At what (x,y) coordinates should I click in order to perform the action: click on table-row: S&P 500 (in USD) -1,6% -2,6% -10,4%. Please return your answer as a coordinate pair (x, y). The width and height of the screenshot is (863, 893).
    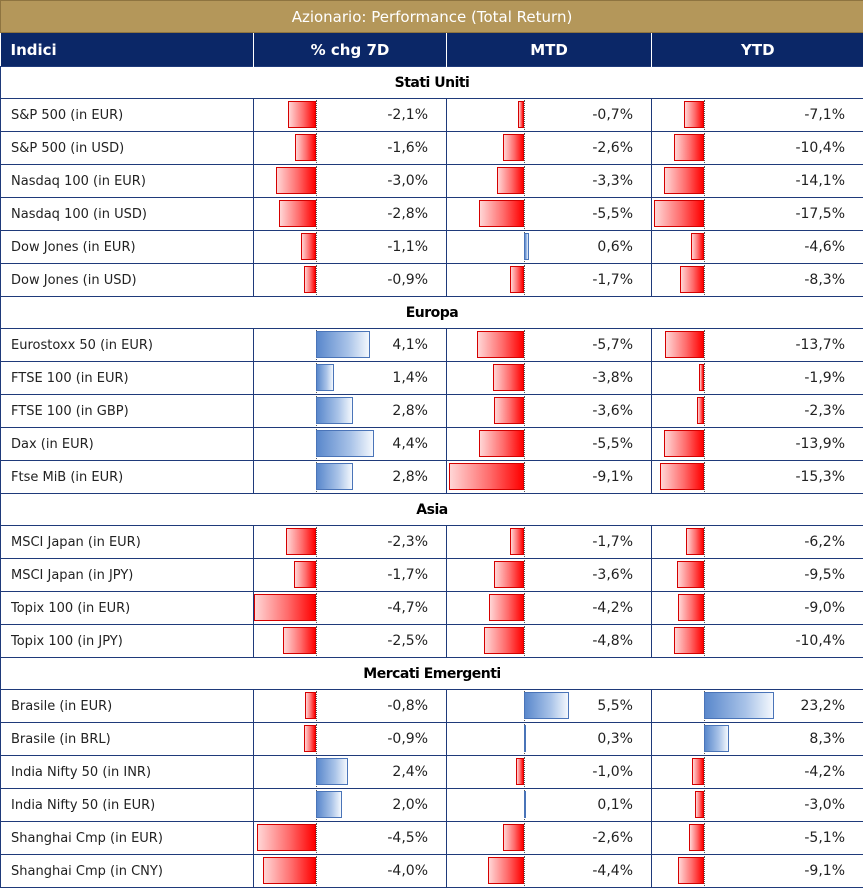
    Looking at the image, I should click on (431, 148).